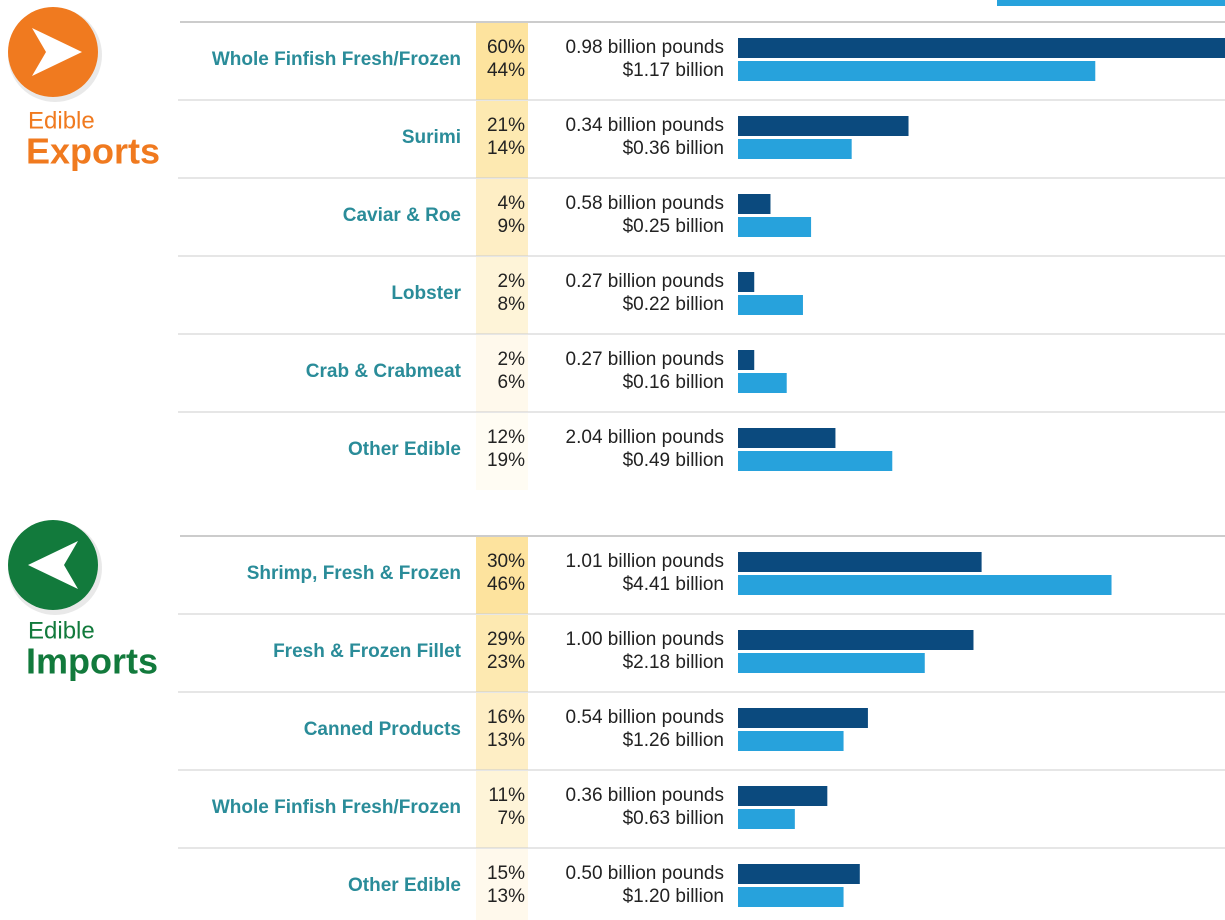  What do you see at coordinates (92, 661) in the screenshot?
I see `section-title-big: Imports` at bounding box center [92, 661].